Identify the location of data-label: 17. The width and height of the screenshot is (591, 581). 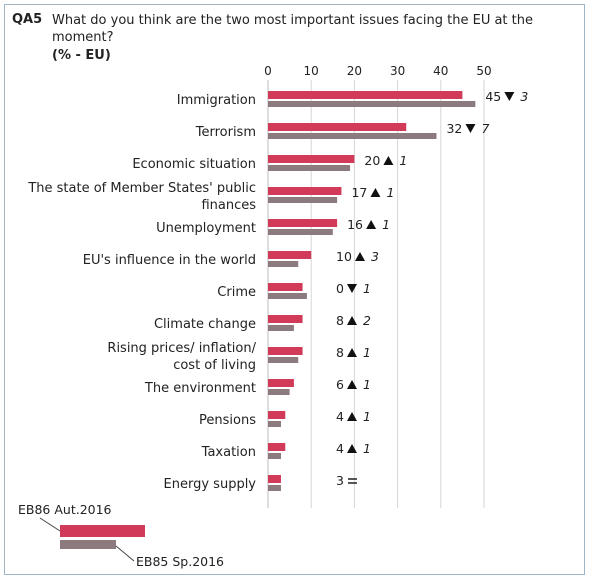
(359, 192).